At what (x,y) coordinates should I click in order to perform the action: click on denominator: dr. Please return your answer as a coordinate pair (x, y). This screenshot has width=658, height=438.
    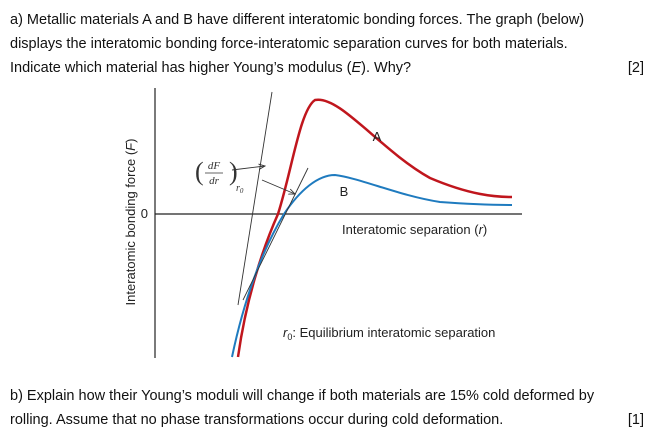
    Looking at the image, I should click on (214, 181).